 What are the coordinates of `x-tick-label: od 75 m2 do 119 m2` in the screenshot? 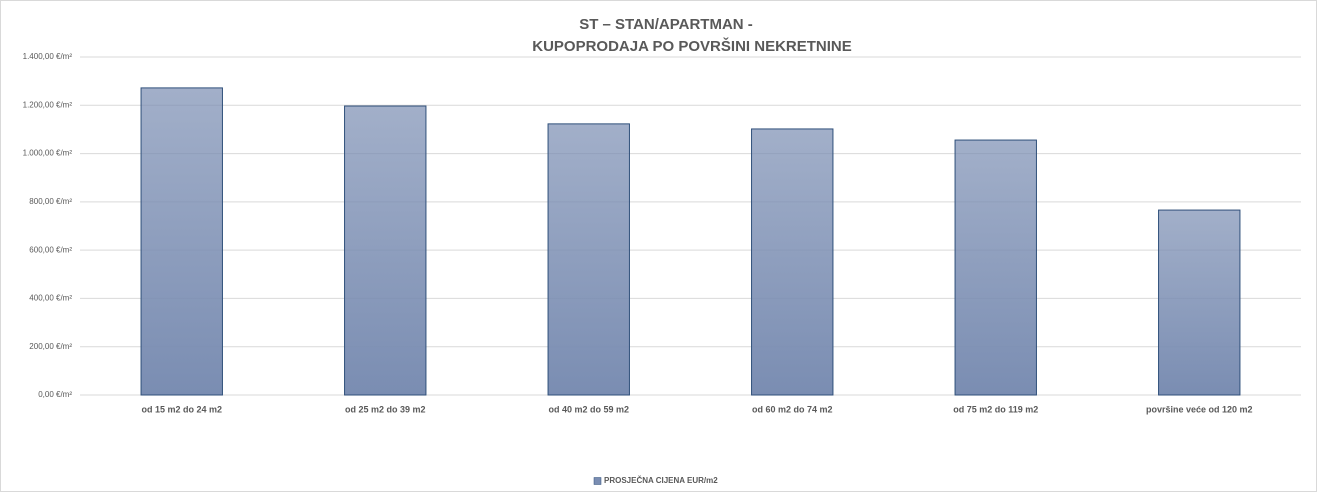 It's located at (995, 409).